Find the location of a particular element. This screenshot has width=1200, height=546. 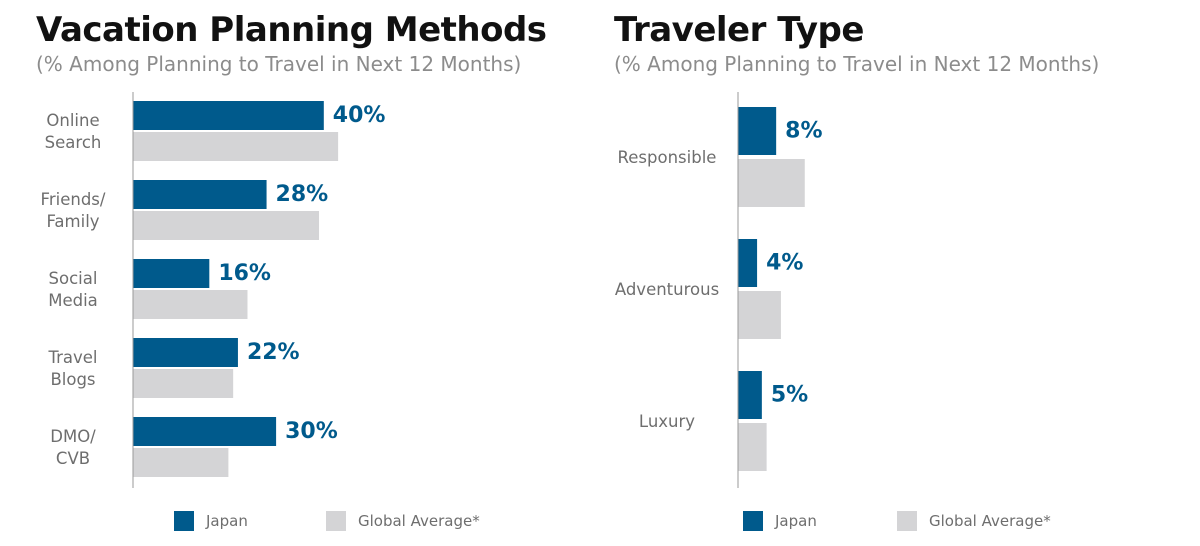

category-label: Social Media is located at coordinates (73, 289).